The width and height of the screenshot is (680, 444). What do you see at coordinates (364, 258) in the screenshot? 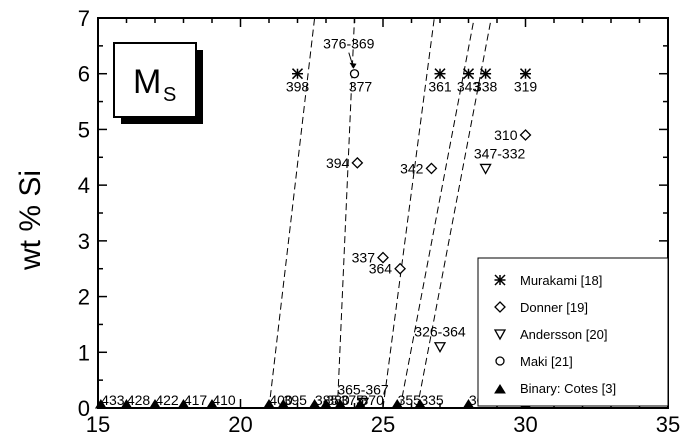
I see `point-label: 337` at bounding box center [364, 258].